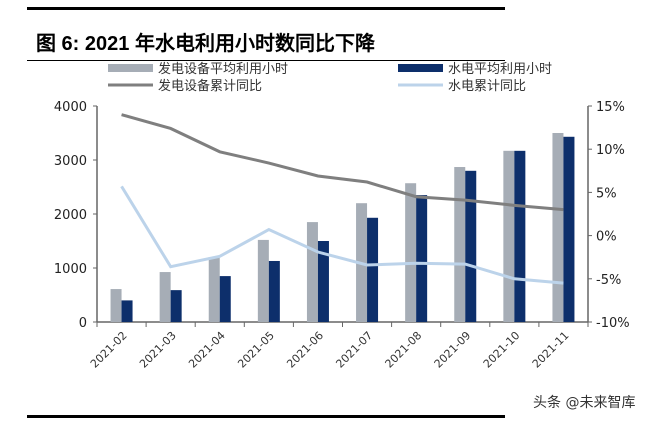  Describe the element at coordinates (207, 350) in the screenshot. I see `x-tick-label: 2021-04` at that location.